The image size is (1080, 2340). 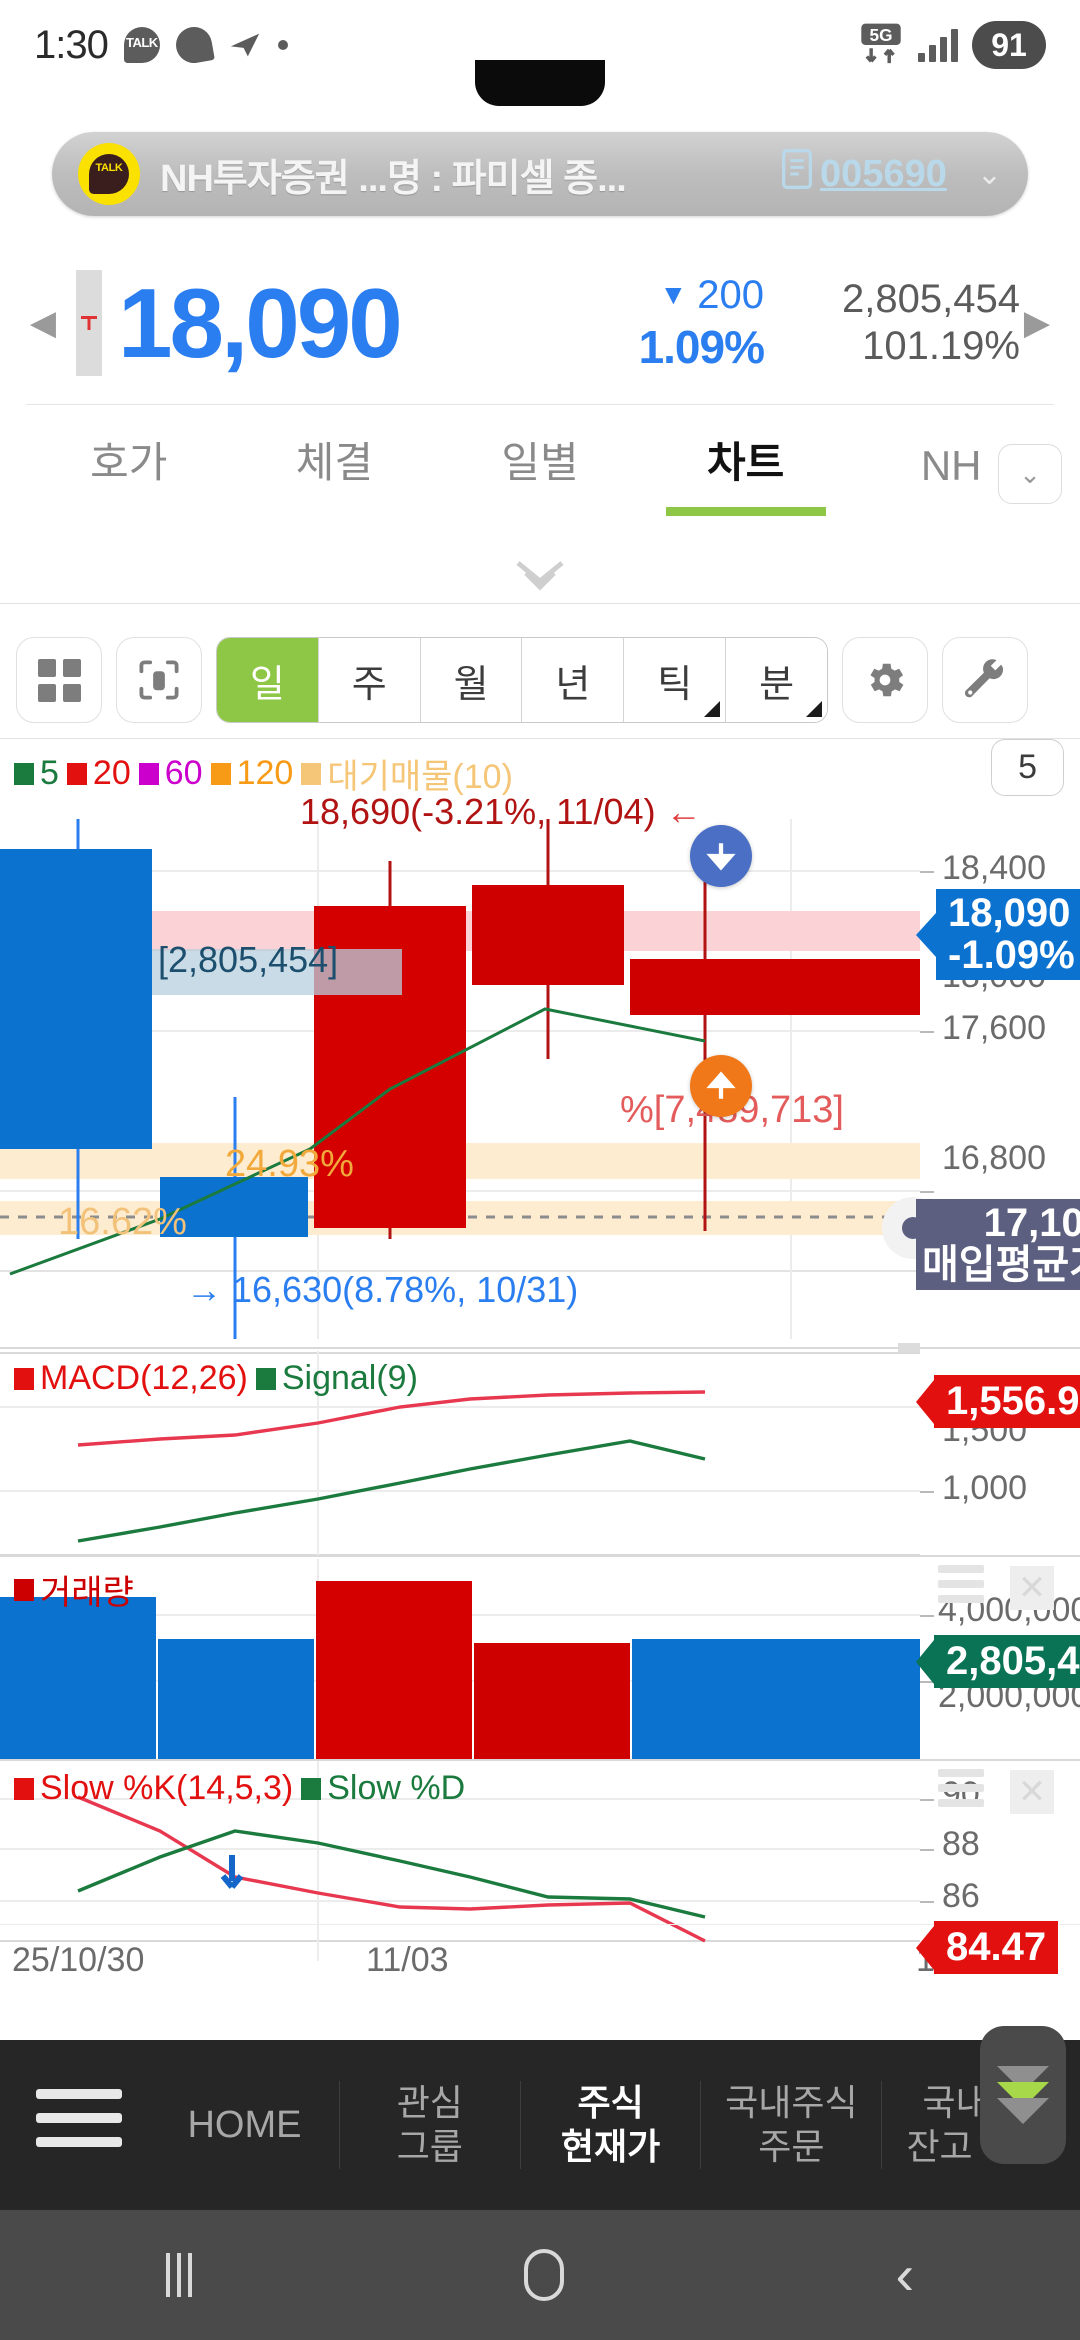 What do you see at coordinates (985, 1488) in the screenshot?
I see `macd-tick-1000: 1,000` at bounding box center [985, 1488].